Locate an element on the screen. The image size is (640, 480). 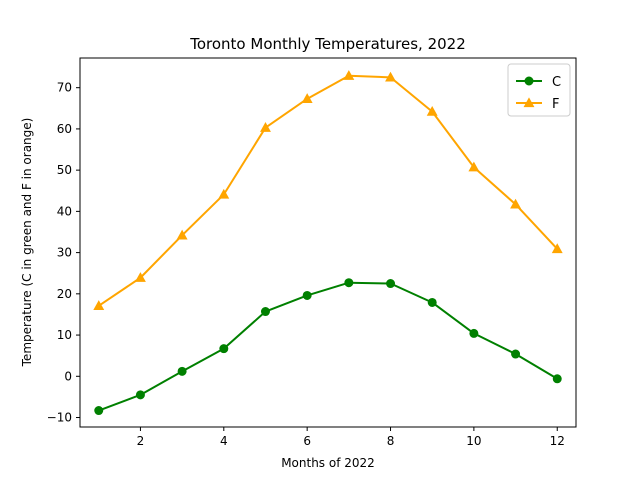
legend-item-f: F is located at coordinates (537, 104).